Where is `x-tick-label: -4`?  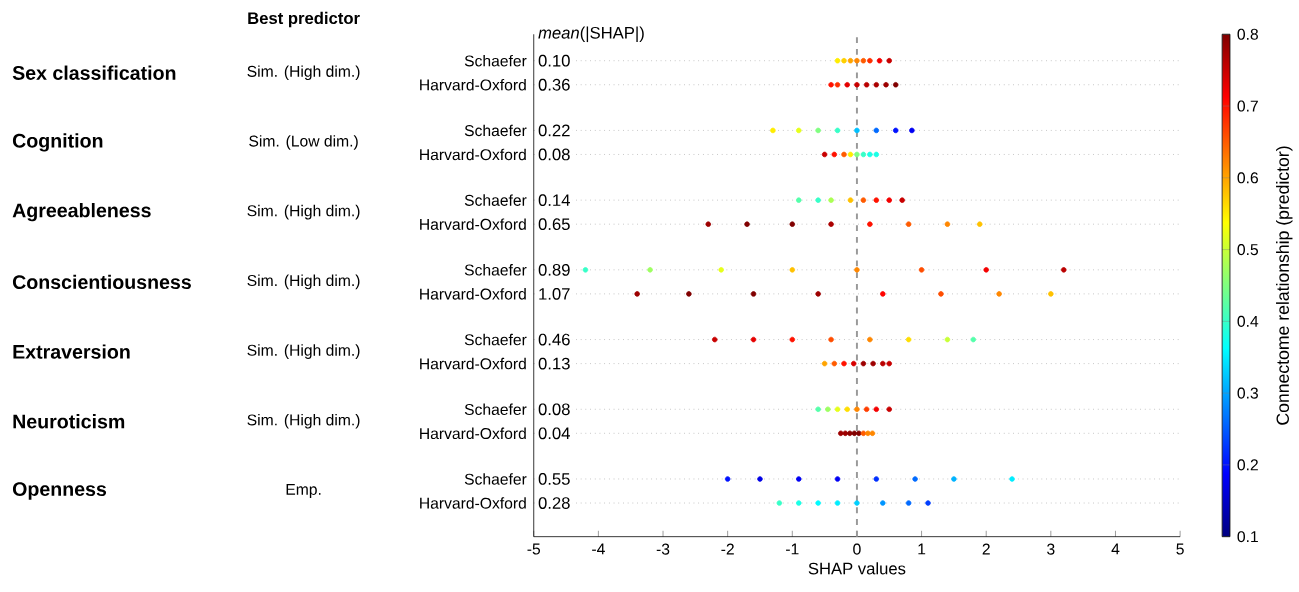 x-tick-label: -4 is located at coordinates (598, 549).